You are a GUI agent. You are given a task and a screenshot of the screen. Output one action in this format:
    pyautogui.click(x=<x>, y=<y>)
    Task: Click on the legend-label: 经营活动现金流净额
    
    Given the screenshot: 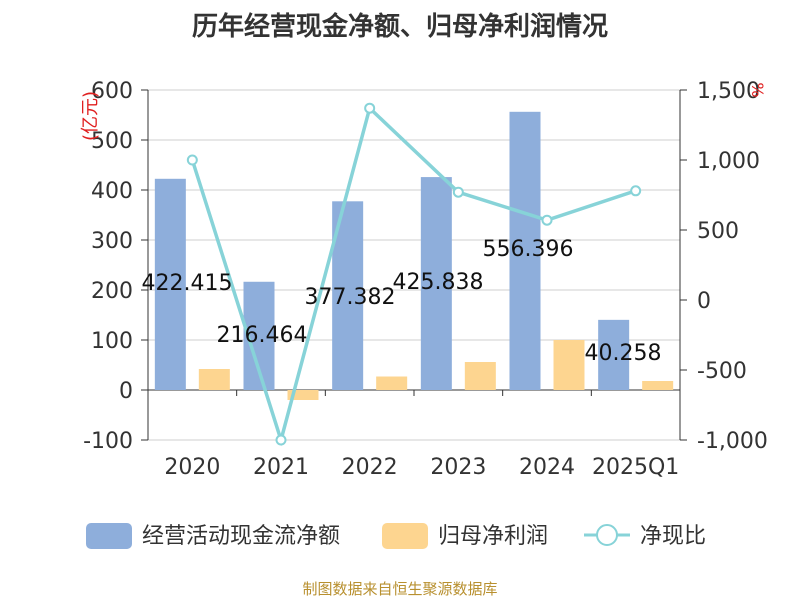 What is the action you would take?
    pyautogui.click(x=241, y=536)
    